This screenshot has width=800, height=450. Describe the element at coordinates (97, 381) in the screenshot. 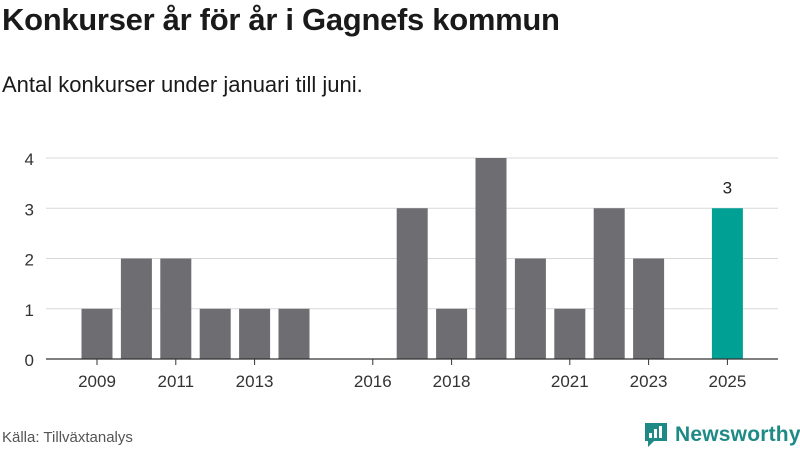

I see `x-tick-label: 2009` at that location.